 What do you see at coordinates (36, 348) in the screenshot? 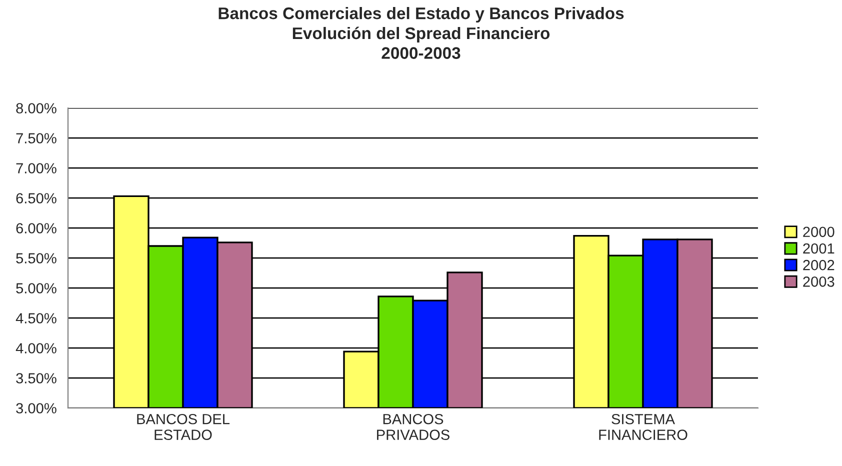
I see `y-tick-label: 4.00%` at bounding box center [36, 348].